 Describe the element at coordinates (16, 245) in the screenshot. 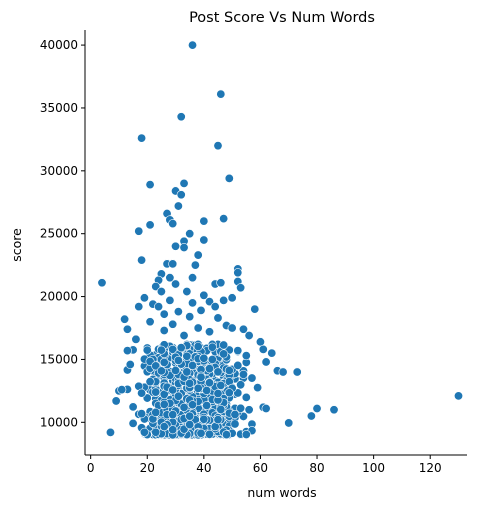

I see `y-axis-label: score` at that location.